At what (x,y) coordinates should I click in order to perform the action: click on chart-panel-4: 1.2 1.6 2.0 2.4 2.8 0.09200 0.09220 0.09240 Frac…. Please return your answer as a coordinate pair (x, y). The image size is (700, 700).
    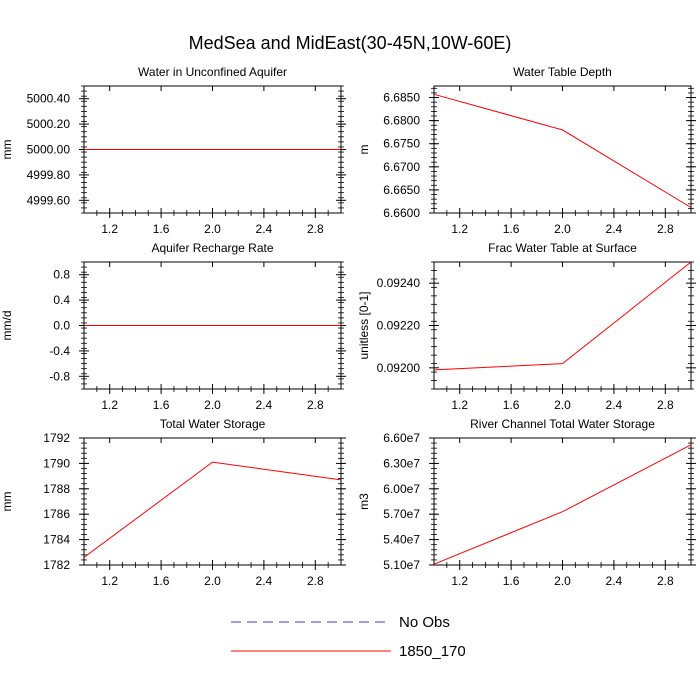
    Looking at the image, I should click on (526, 326).